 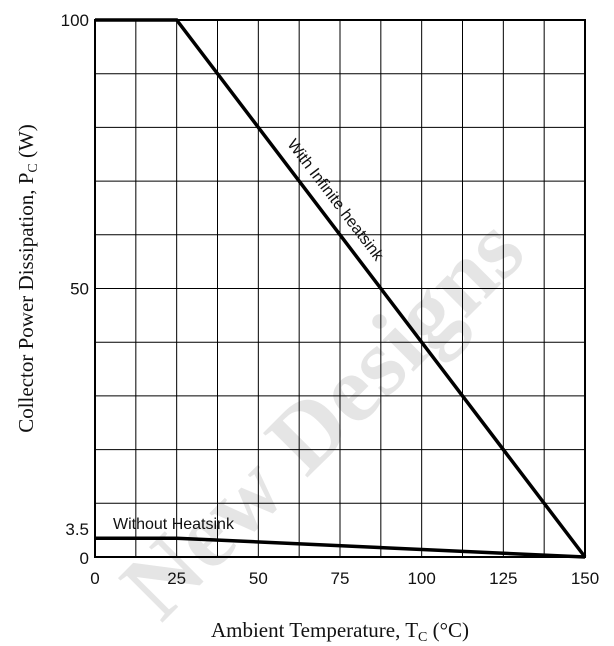 I want to click on y-tick-label: 100, so click(x=75, y=20).